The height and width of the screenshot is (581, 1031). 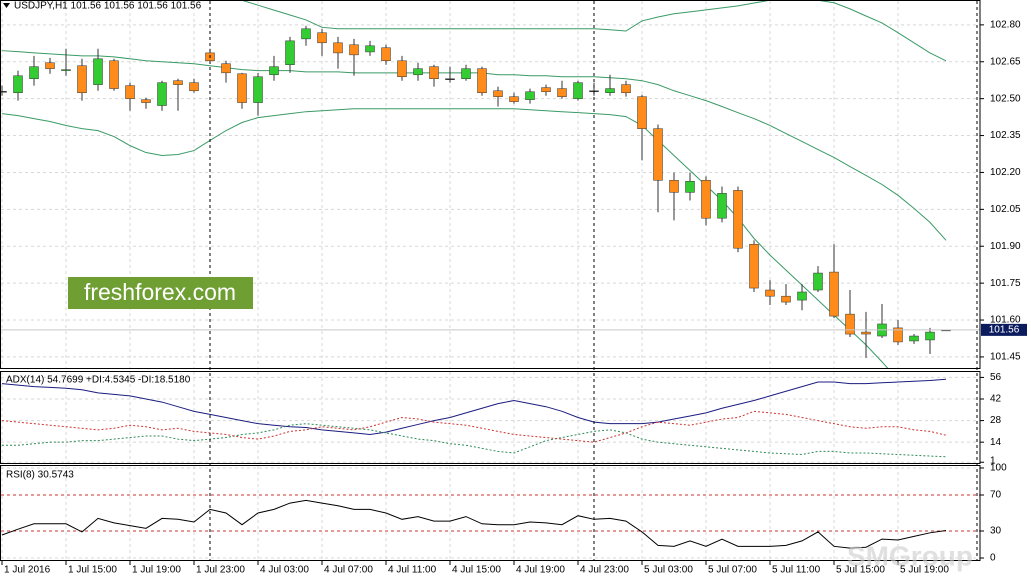 What do you see at coordinates (993, 558) in the screenshot?
I see `y-tick-label: 0` at bounding box center [993, 558].